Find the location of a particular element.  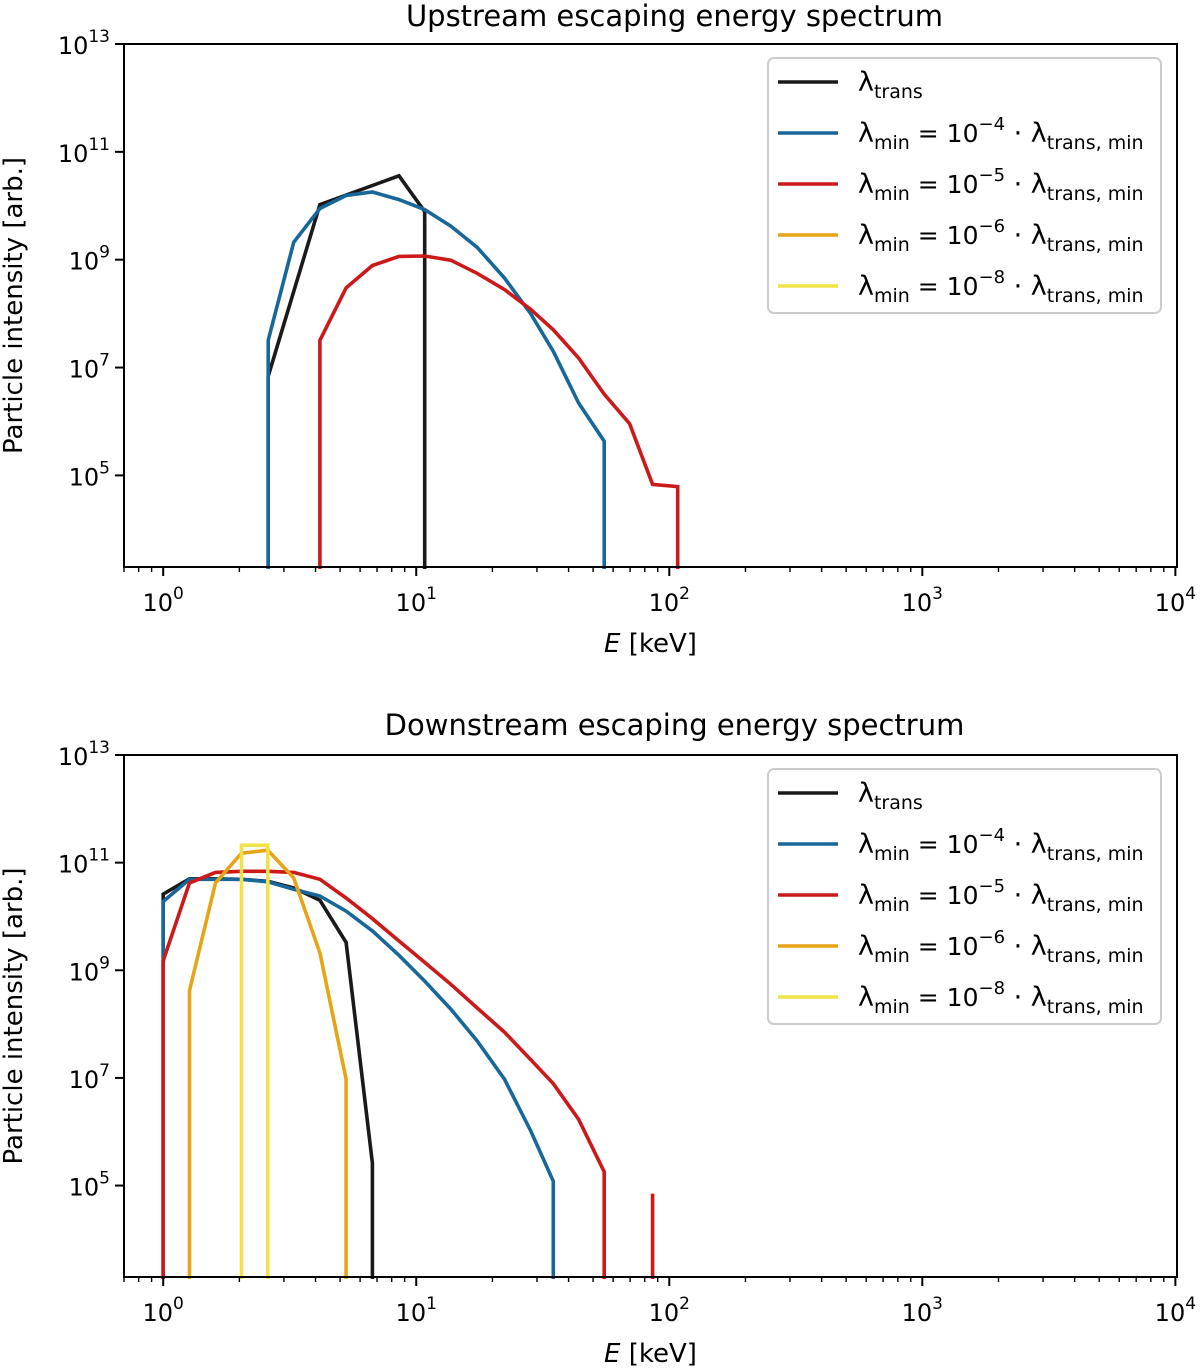

legend-label-lambda_trans: λtrans is located at coordinates (890, 796).